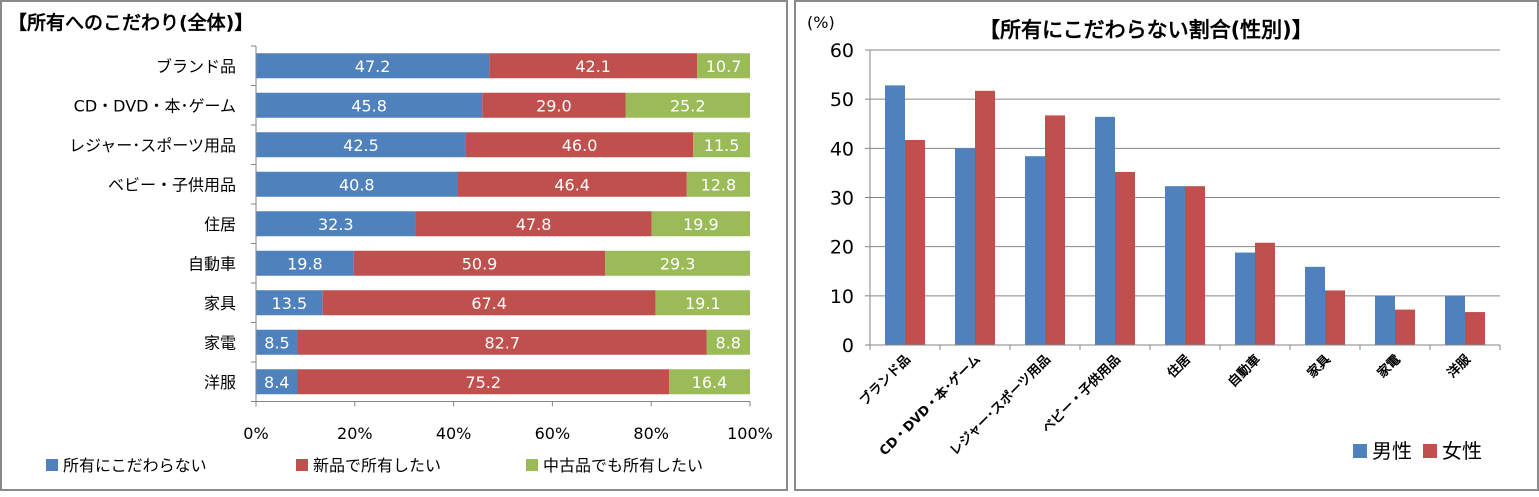  I want to click on chart-title: 【所有へのこだわり(全体)】, so click(130, 22).